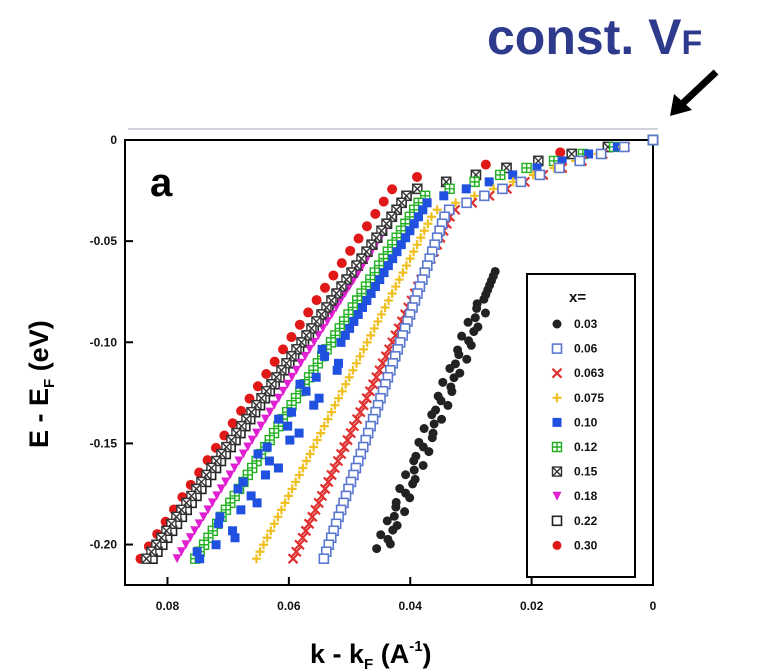  Describe the element at coordinates (557, 324) in the screenshot. I see `legend-marker-0.03` at that location.